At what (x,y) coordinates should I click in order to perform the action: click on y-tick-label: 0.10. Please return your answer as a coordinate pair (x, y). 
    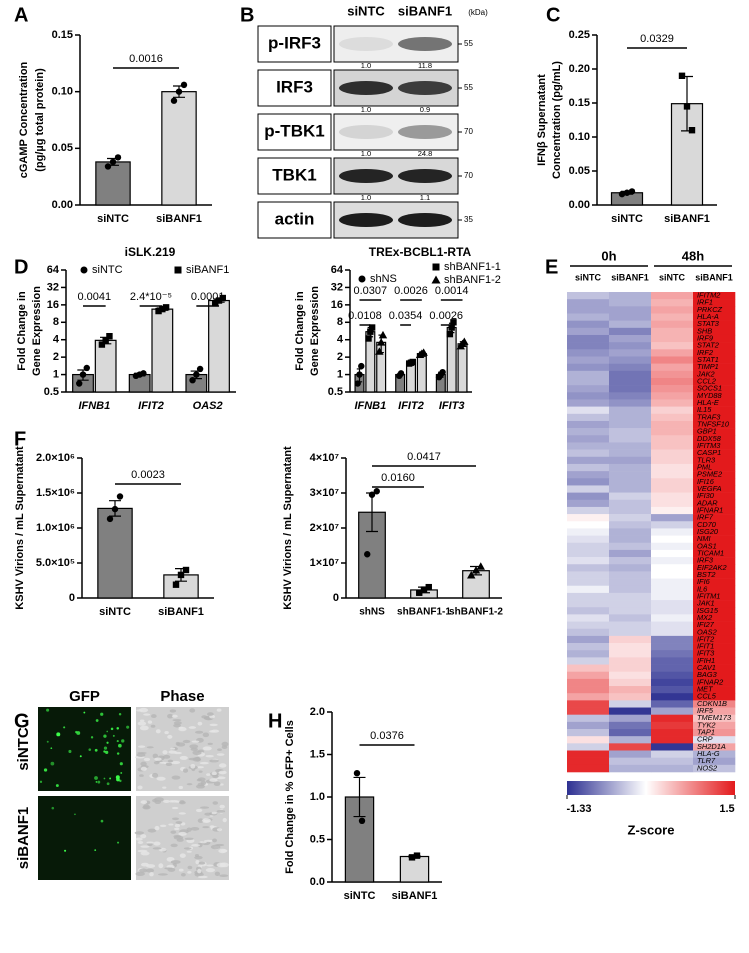
    Looking at the image, I should click on (579, 137).